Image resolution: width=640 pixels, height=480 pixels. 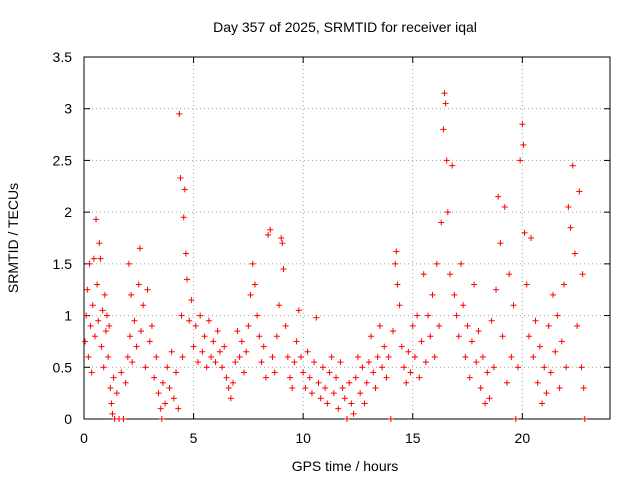 What do you see at coordinates (84, 438) in the screenshot?
I see `x-tick-label: 0` at bounding box center [84, 438].